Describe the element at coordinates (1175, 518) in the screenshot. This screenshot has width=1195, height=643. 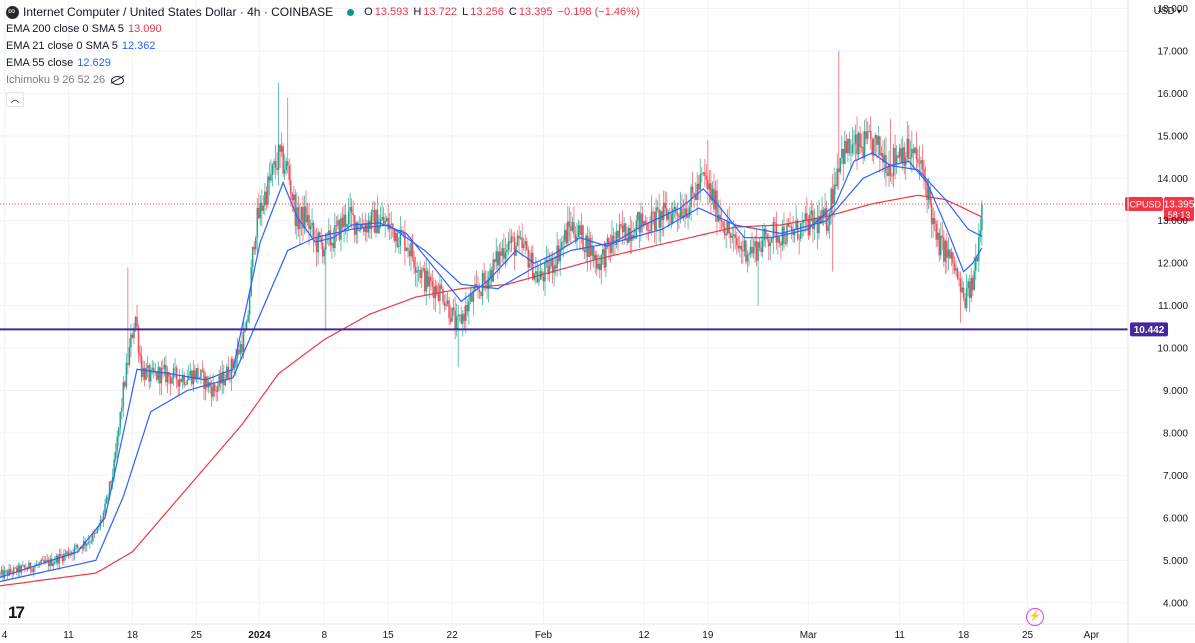
I see `price-tick-label: 6.000` at that location.